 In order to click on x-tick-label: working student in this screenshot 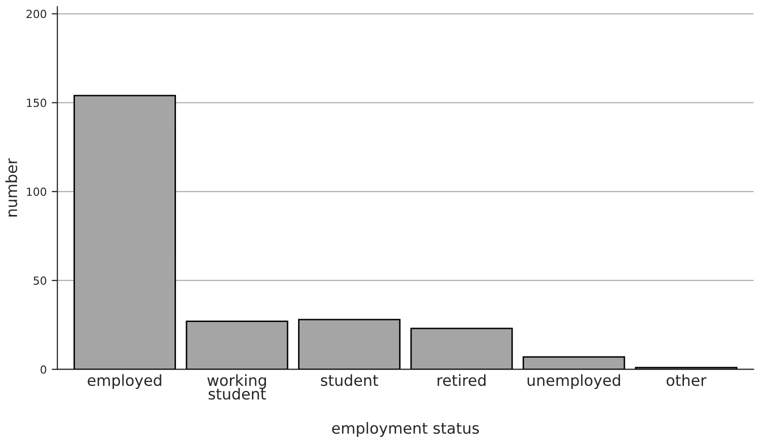, I will do `click(236, 387)`.